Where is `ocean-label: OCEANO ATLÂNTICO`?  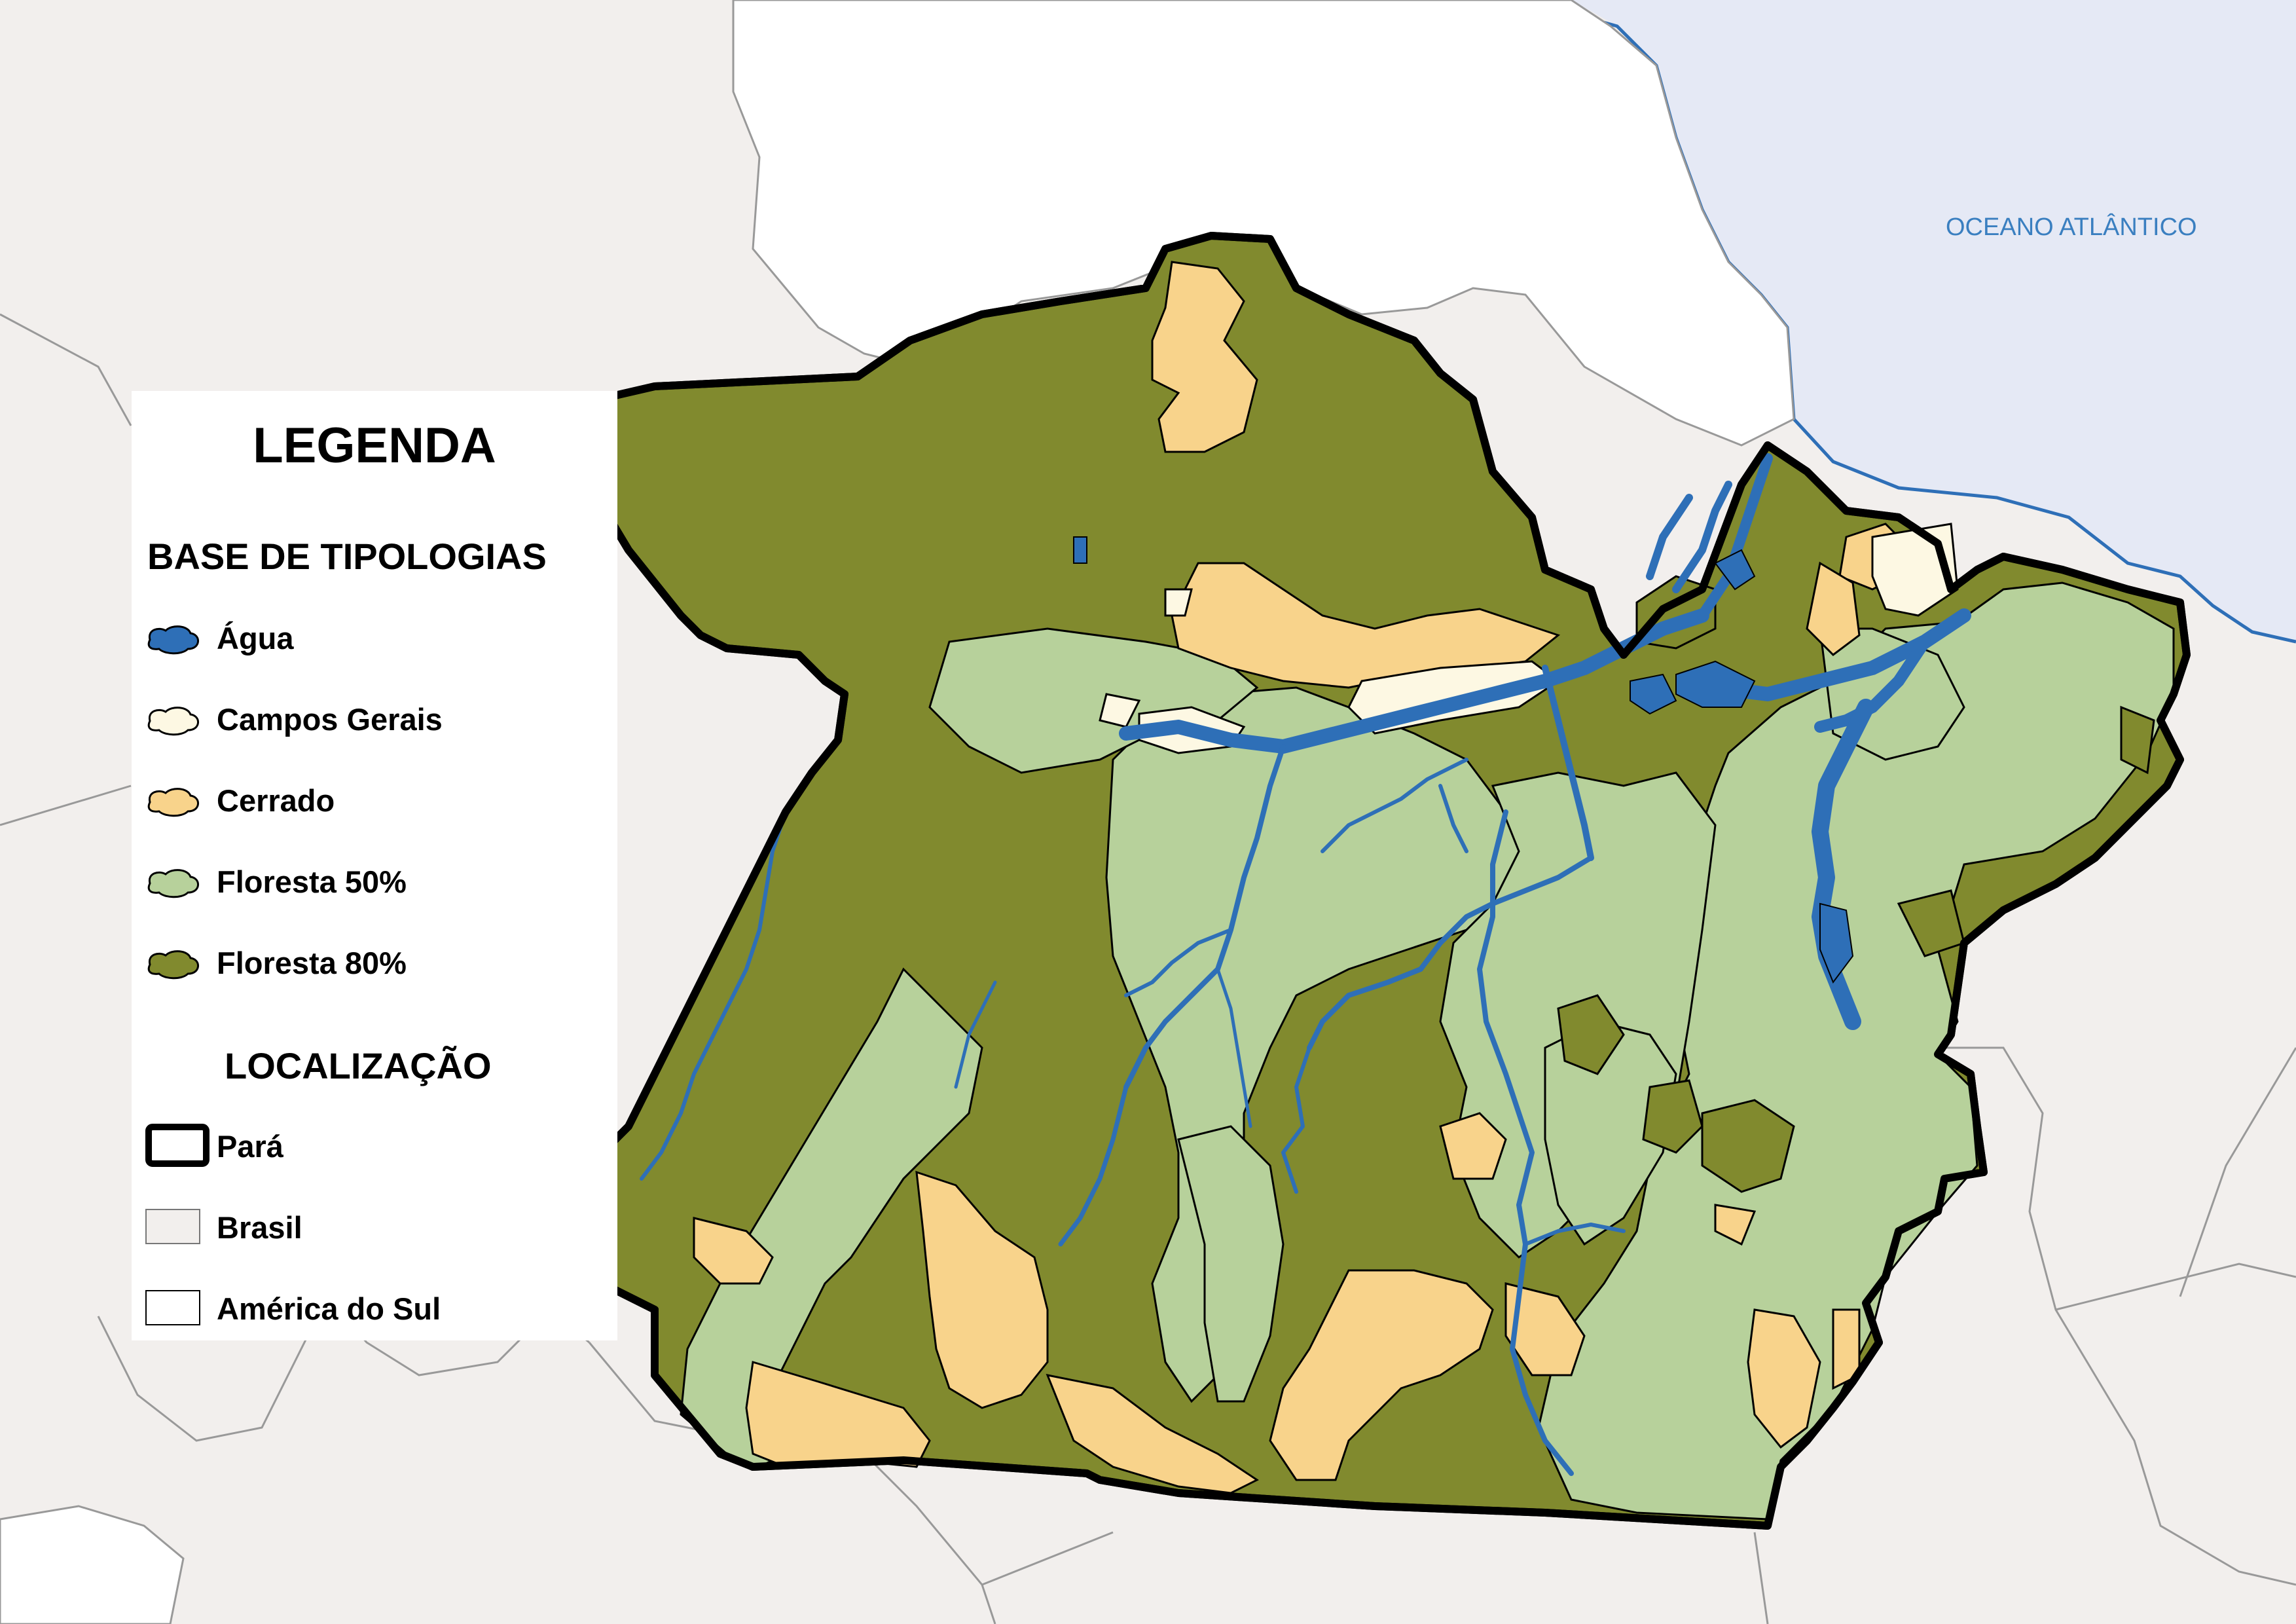 ocean-label: OCEANO ATLÂNTICO is located at coordinates (2071, 227).